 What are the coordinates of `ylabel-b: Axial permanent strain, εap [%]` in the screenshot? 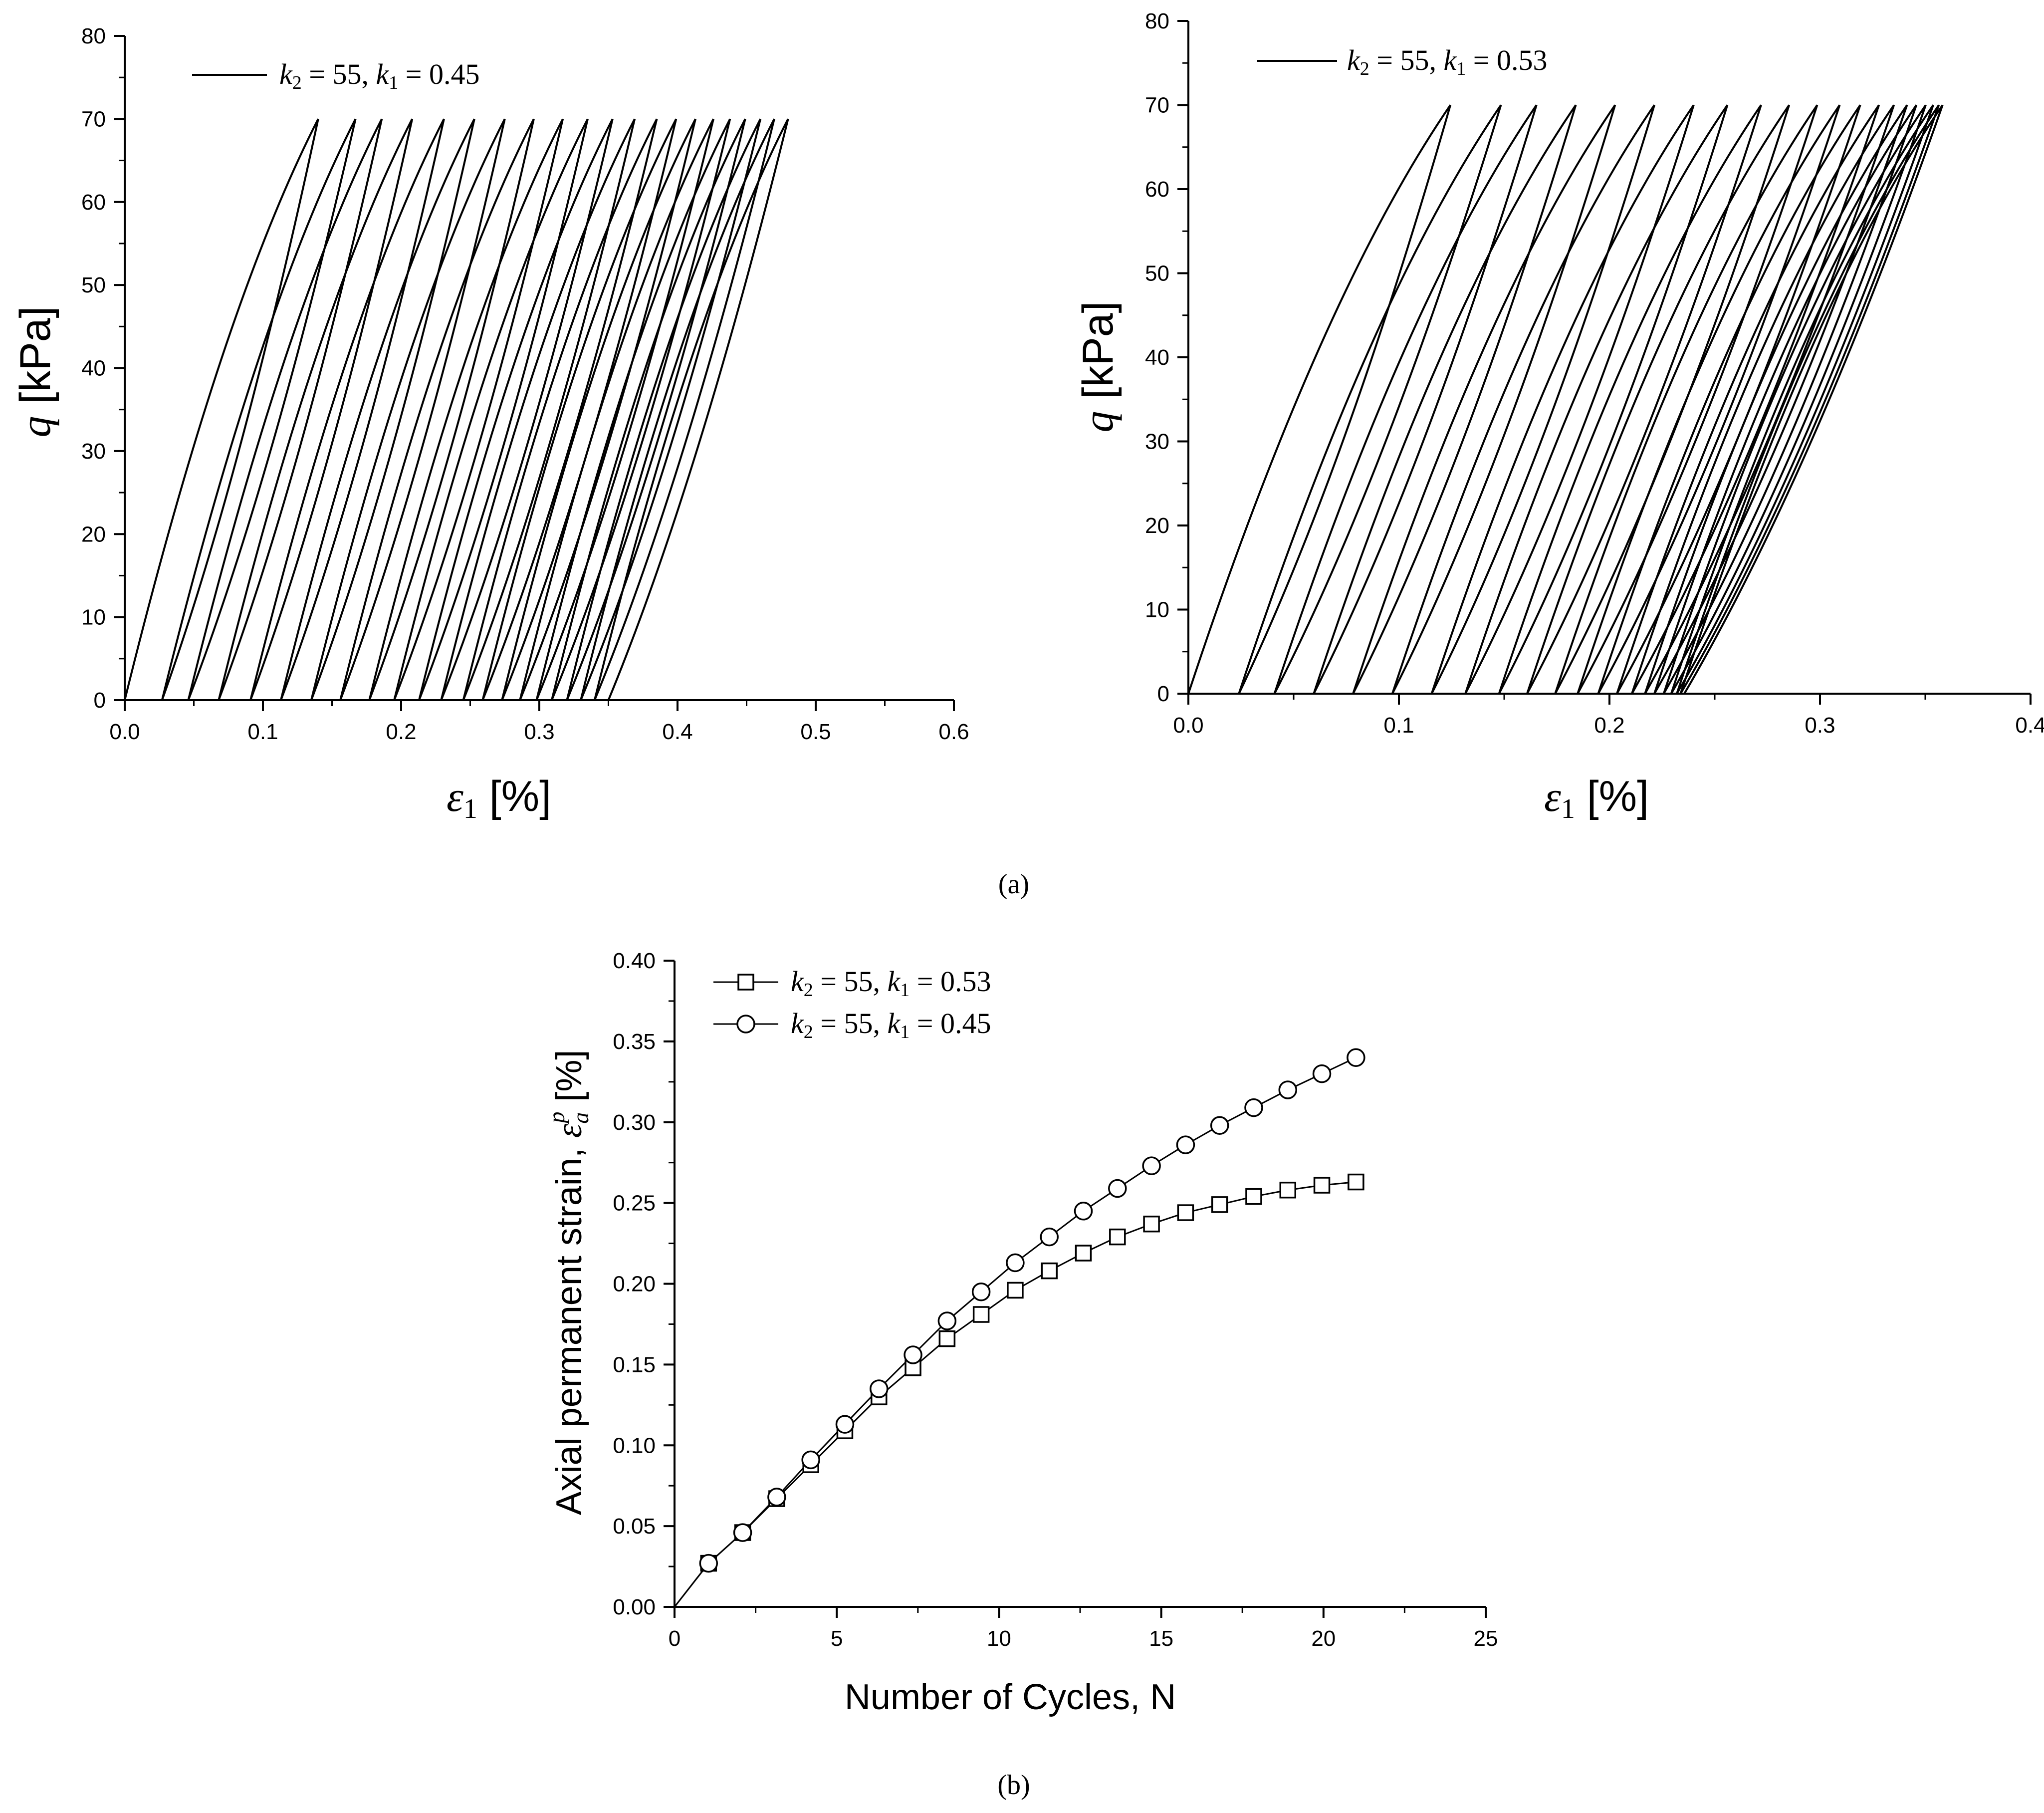 It's located at (568, 1283).